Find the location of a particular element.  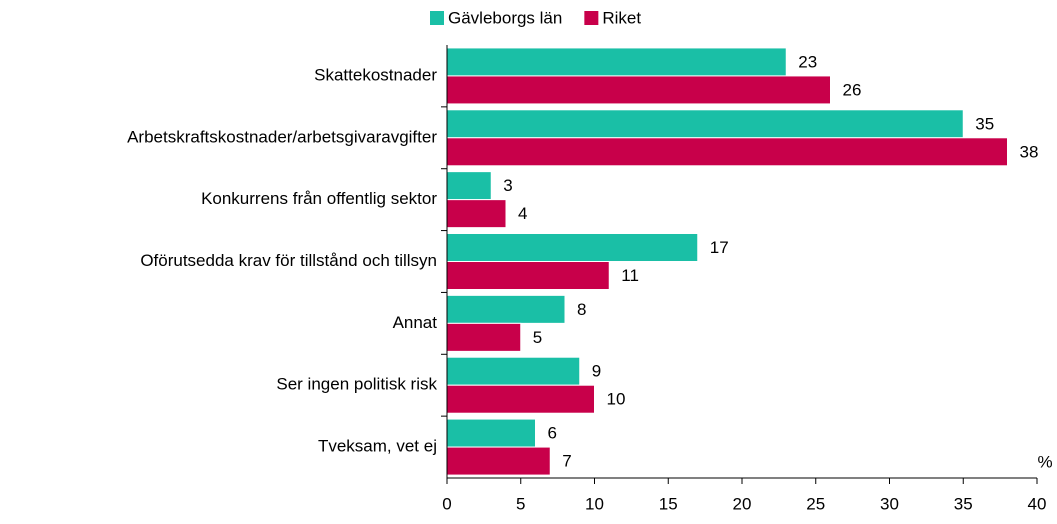

x-tick-label: 30 is located at coordinates (889, 503).